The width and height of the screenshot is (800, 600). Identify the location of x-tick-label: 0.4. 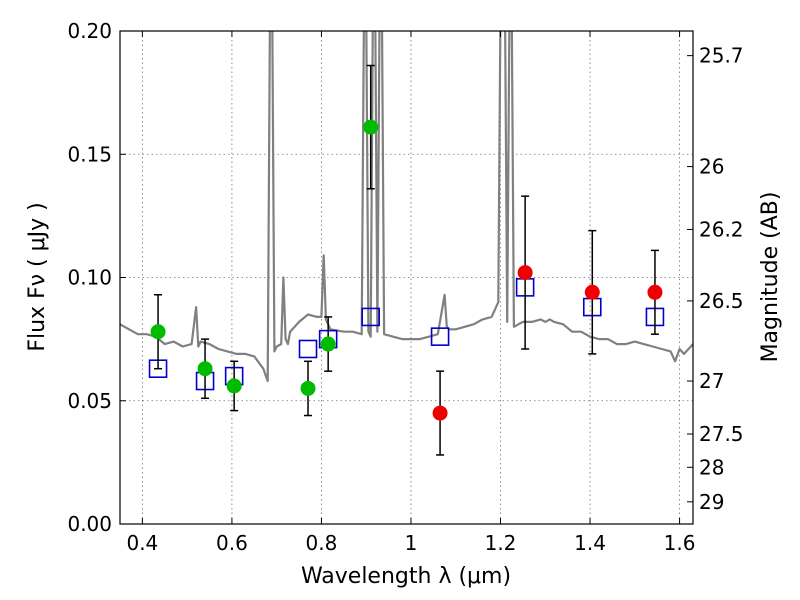
(142, 543).